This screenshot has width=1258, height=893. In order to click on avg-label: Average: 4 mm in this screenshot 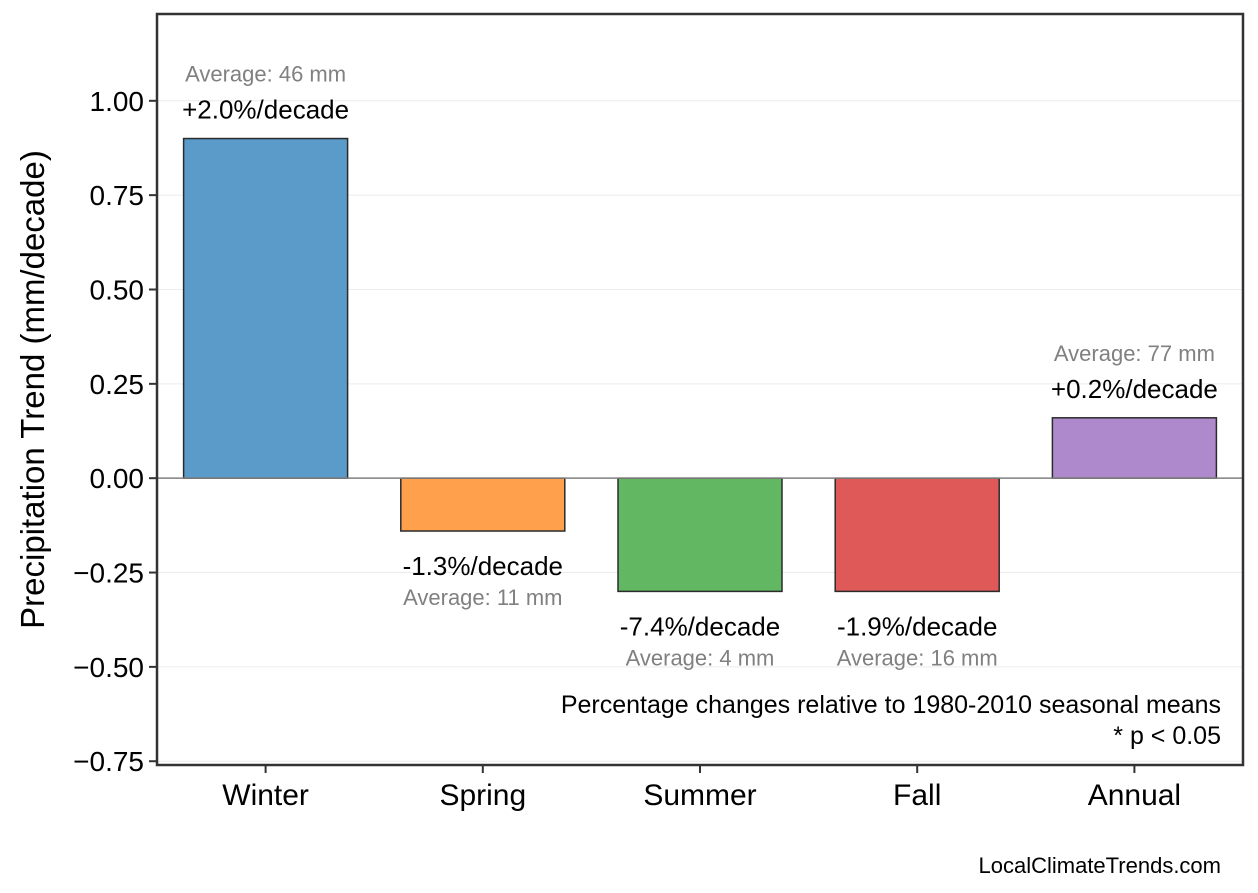, I will do `click(700, 657)`.